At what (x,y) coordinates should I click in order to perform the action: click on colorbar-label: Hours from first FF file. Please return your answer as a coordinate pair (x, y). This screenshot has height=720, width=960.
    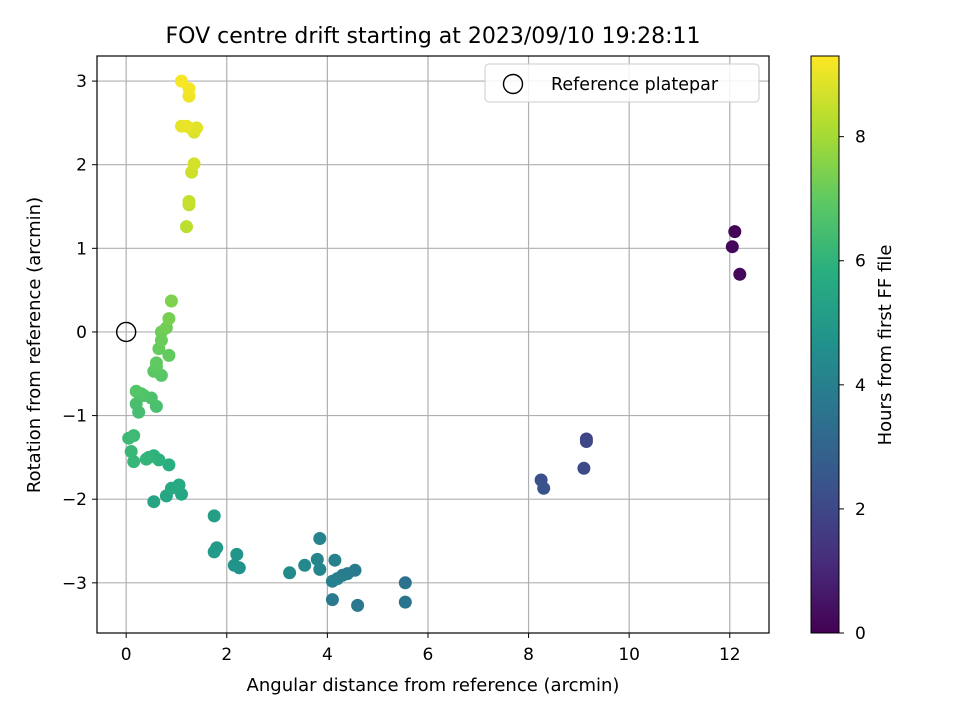
    Looking at the image, I should click on (885, 345).